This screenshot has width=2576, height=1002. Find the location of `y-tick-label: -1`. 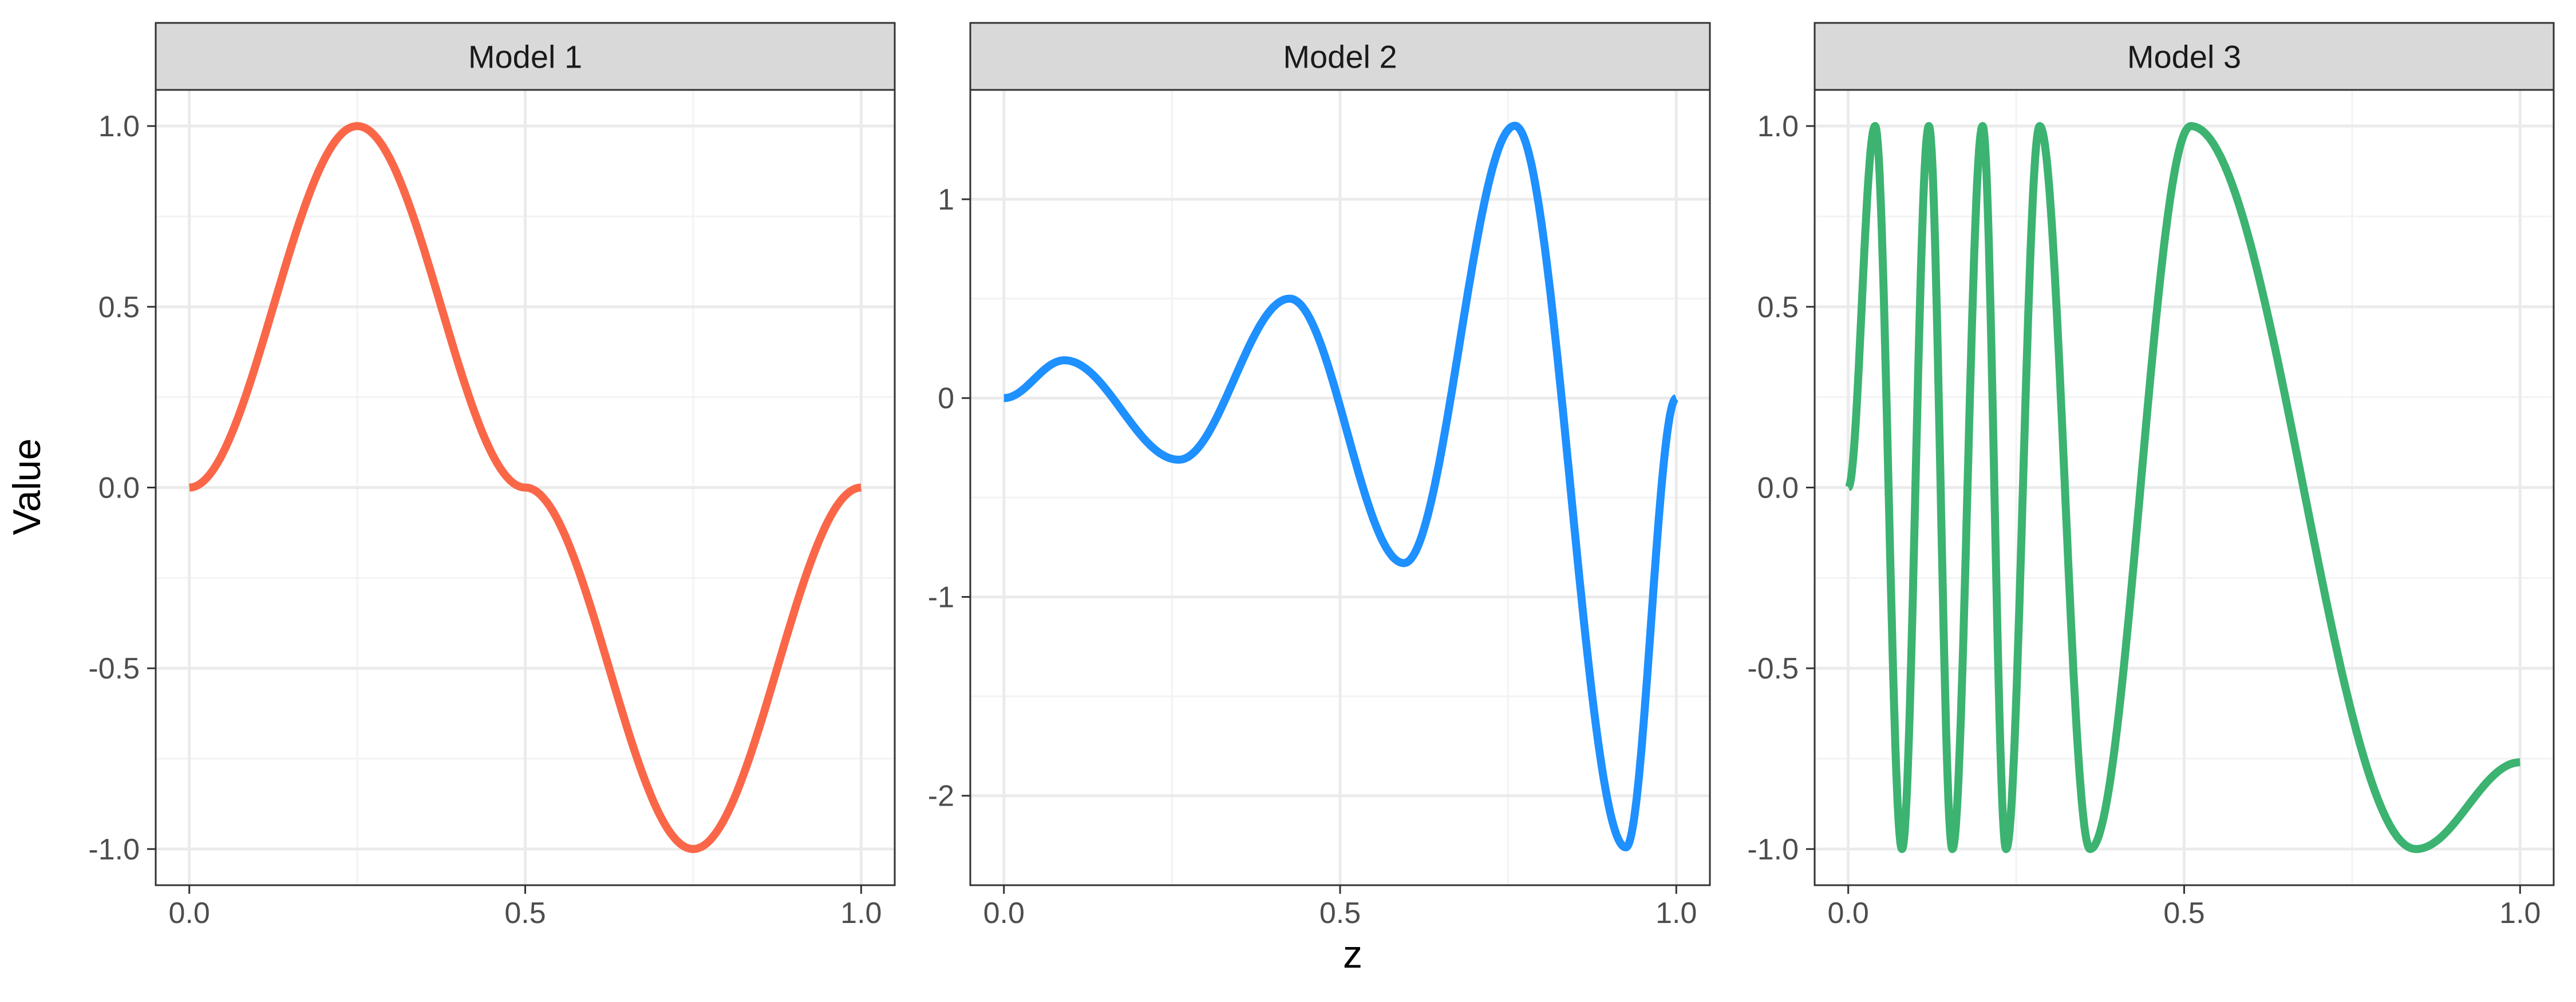

y-tick-label: -1 is located at coordinates (941, 598).